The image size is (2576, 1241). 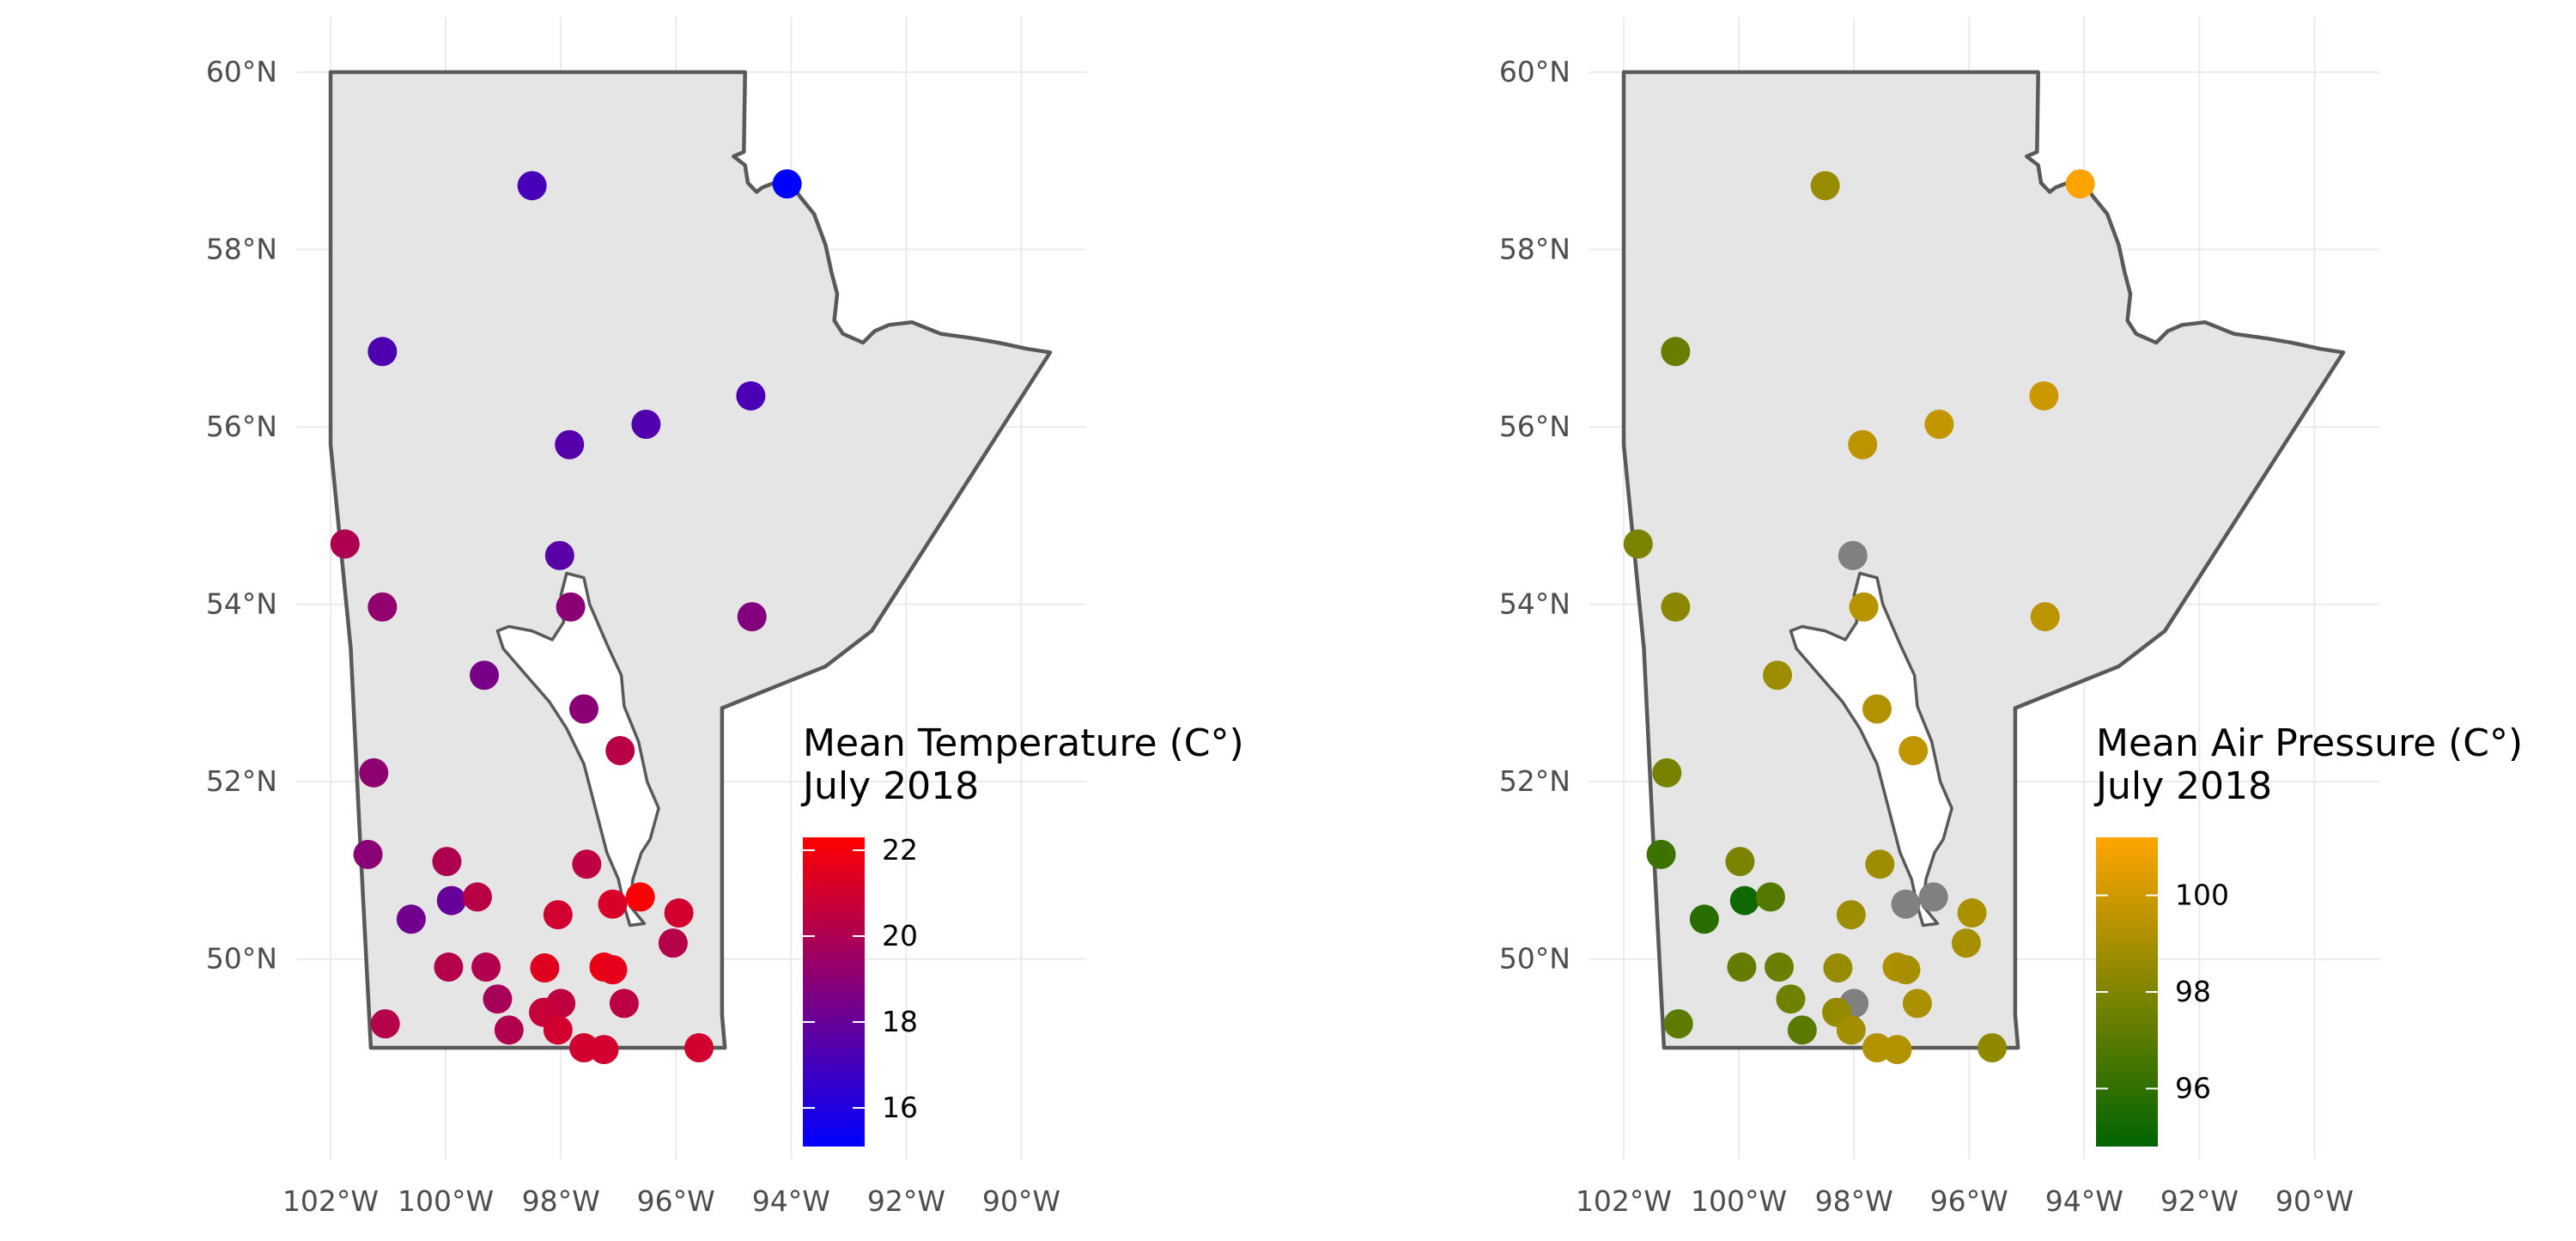 What do you see at coordinates (900, 1021) in the screenshot?
I see `legend-tick-label: 18` at bounding box center [900, 1021].